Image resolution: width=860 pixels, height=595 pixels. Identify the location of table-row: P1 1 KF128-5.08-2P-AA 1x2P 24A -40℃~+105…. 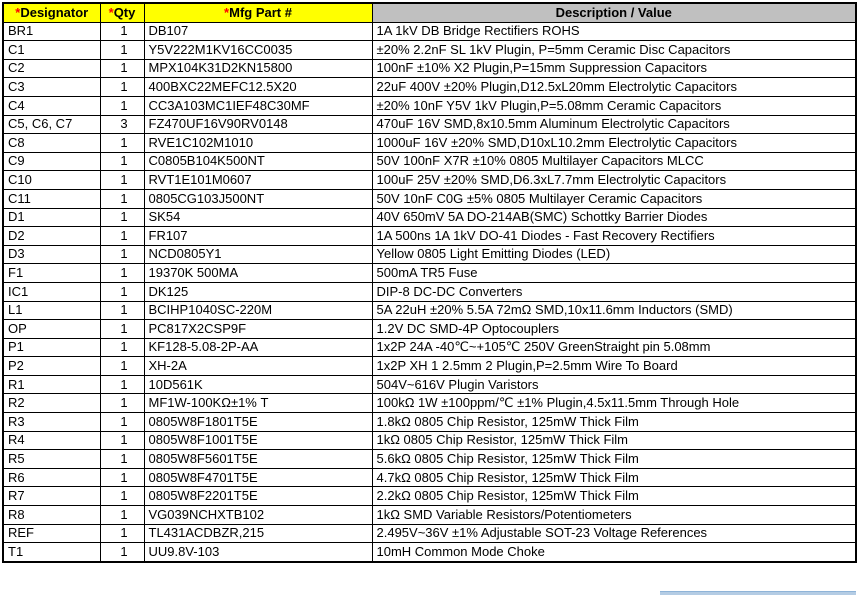
(429, 347).